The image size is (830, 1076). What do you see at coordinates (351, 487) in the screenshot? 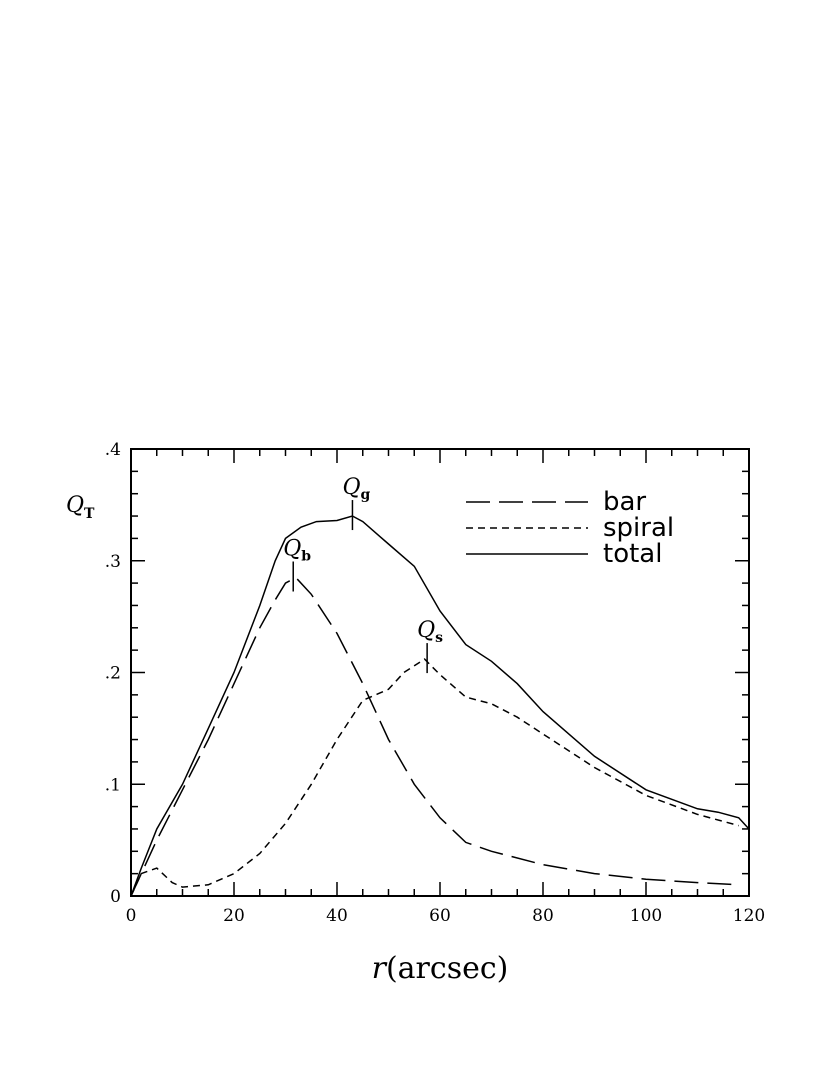
I see `annotation-qg-main: Q` at bounding box center [351, 487].